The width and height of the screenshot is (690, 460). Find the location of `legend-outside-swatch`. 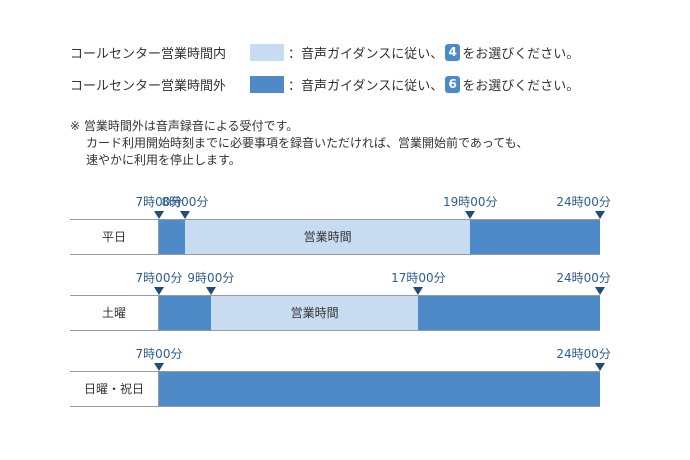

legend-outside-swatch is located at coordinates (267, 84).